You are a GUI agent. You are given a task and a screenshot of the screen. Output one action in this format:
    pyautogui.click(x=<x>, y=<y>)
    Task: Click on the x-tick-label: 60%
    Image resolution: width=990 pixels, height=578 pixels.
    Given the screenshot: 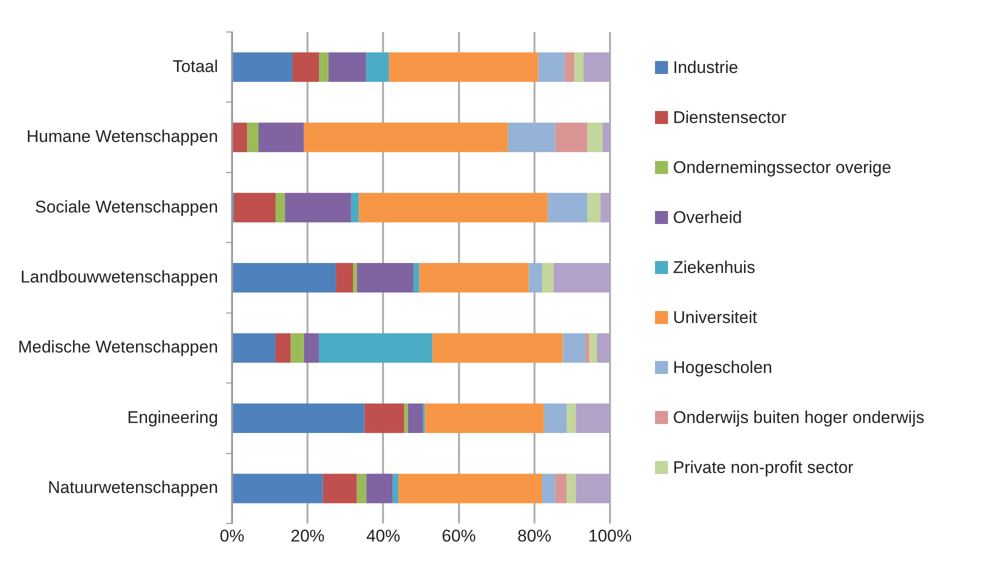 What is the action you would take?
    pyautogui.click(x=459, y=536)
    